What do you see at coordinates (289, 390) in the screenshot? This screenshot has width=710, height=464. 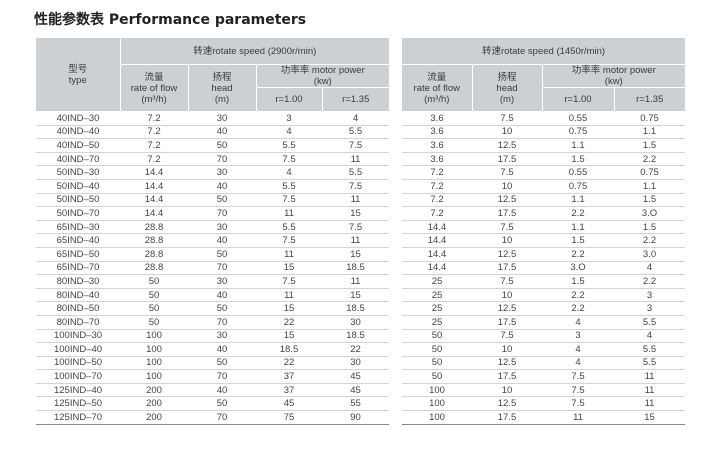 I see `cell-power-r1: 37` at bounding box center [289, 390].